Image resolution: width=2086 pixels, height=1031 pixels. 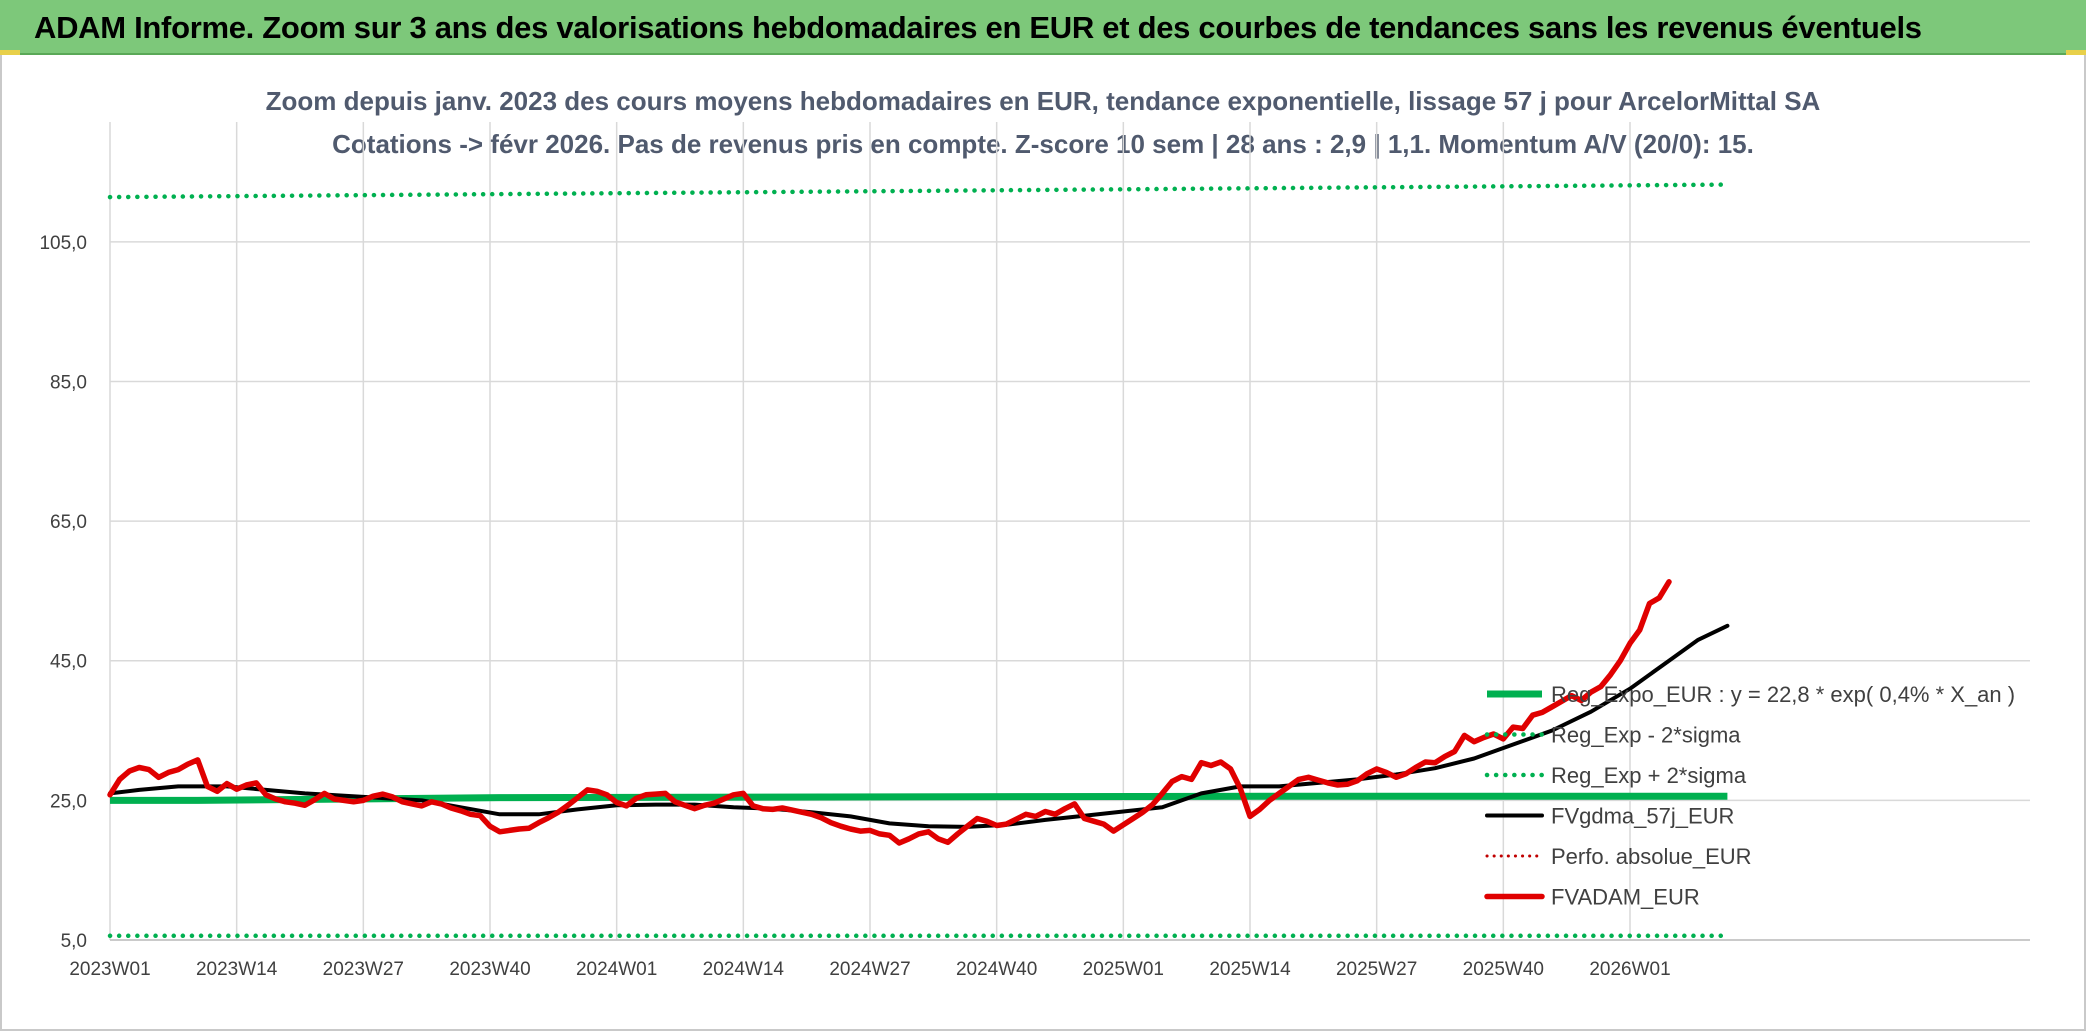 What do you see at coordinates (616, 969) in the screenshot?
I see `x-tick-label: 2024W01` at bounding box center [616, 969].